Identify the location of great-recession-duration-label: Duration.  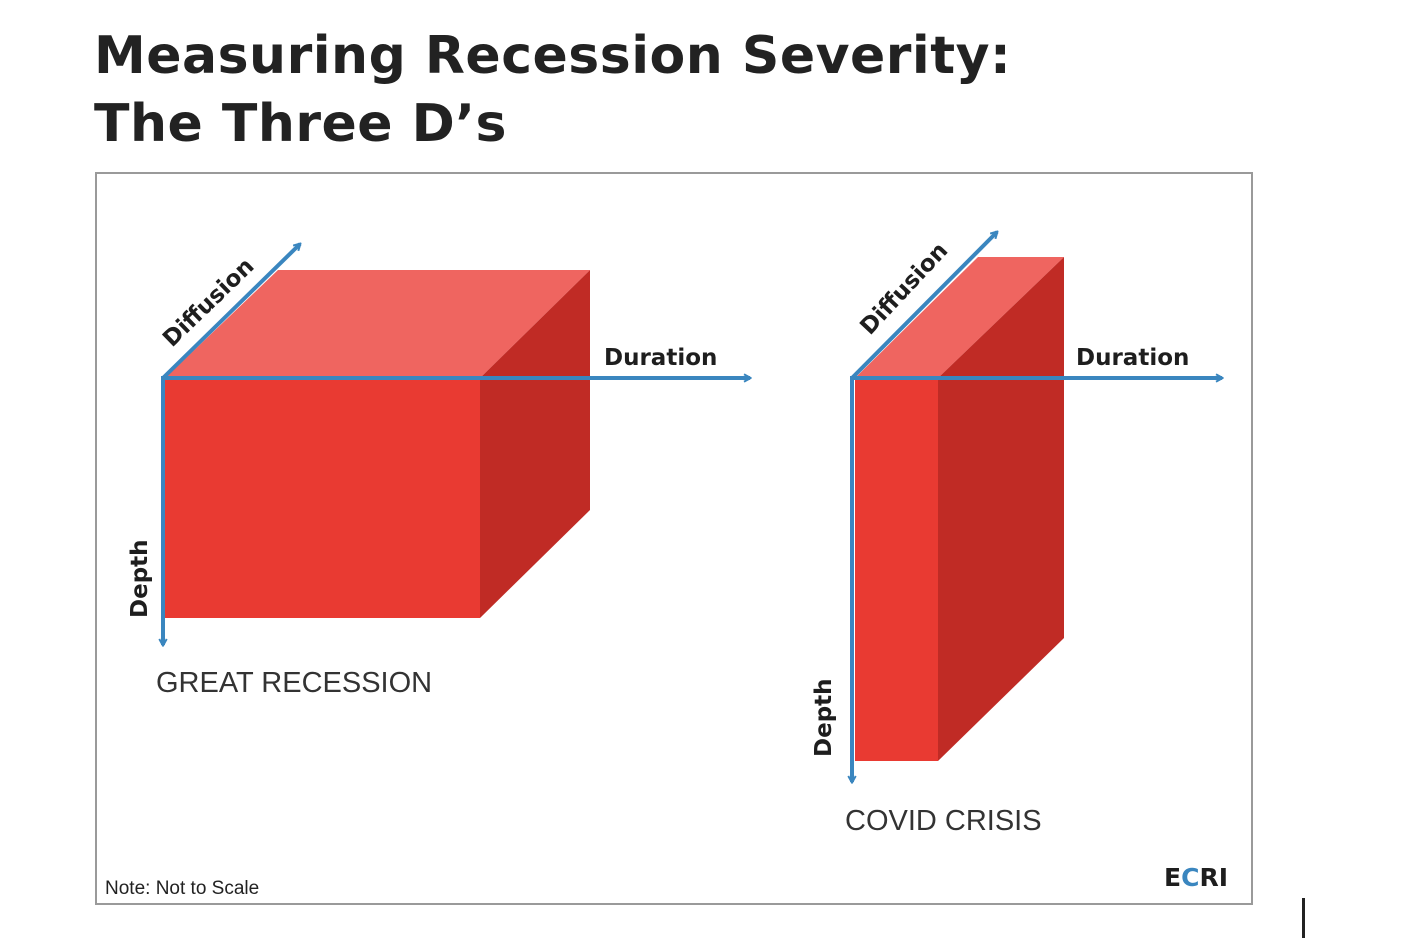
(660, 358).